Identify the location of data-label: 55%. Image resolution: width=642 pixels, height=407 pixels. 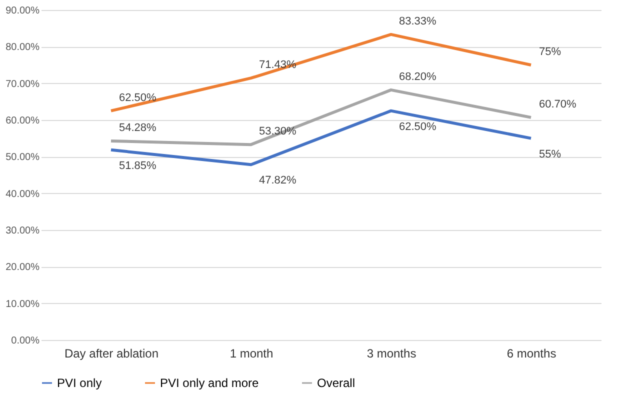
(550, 154).